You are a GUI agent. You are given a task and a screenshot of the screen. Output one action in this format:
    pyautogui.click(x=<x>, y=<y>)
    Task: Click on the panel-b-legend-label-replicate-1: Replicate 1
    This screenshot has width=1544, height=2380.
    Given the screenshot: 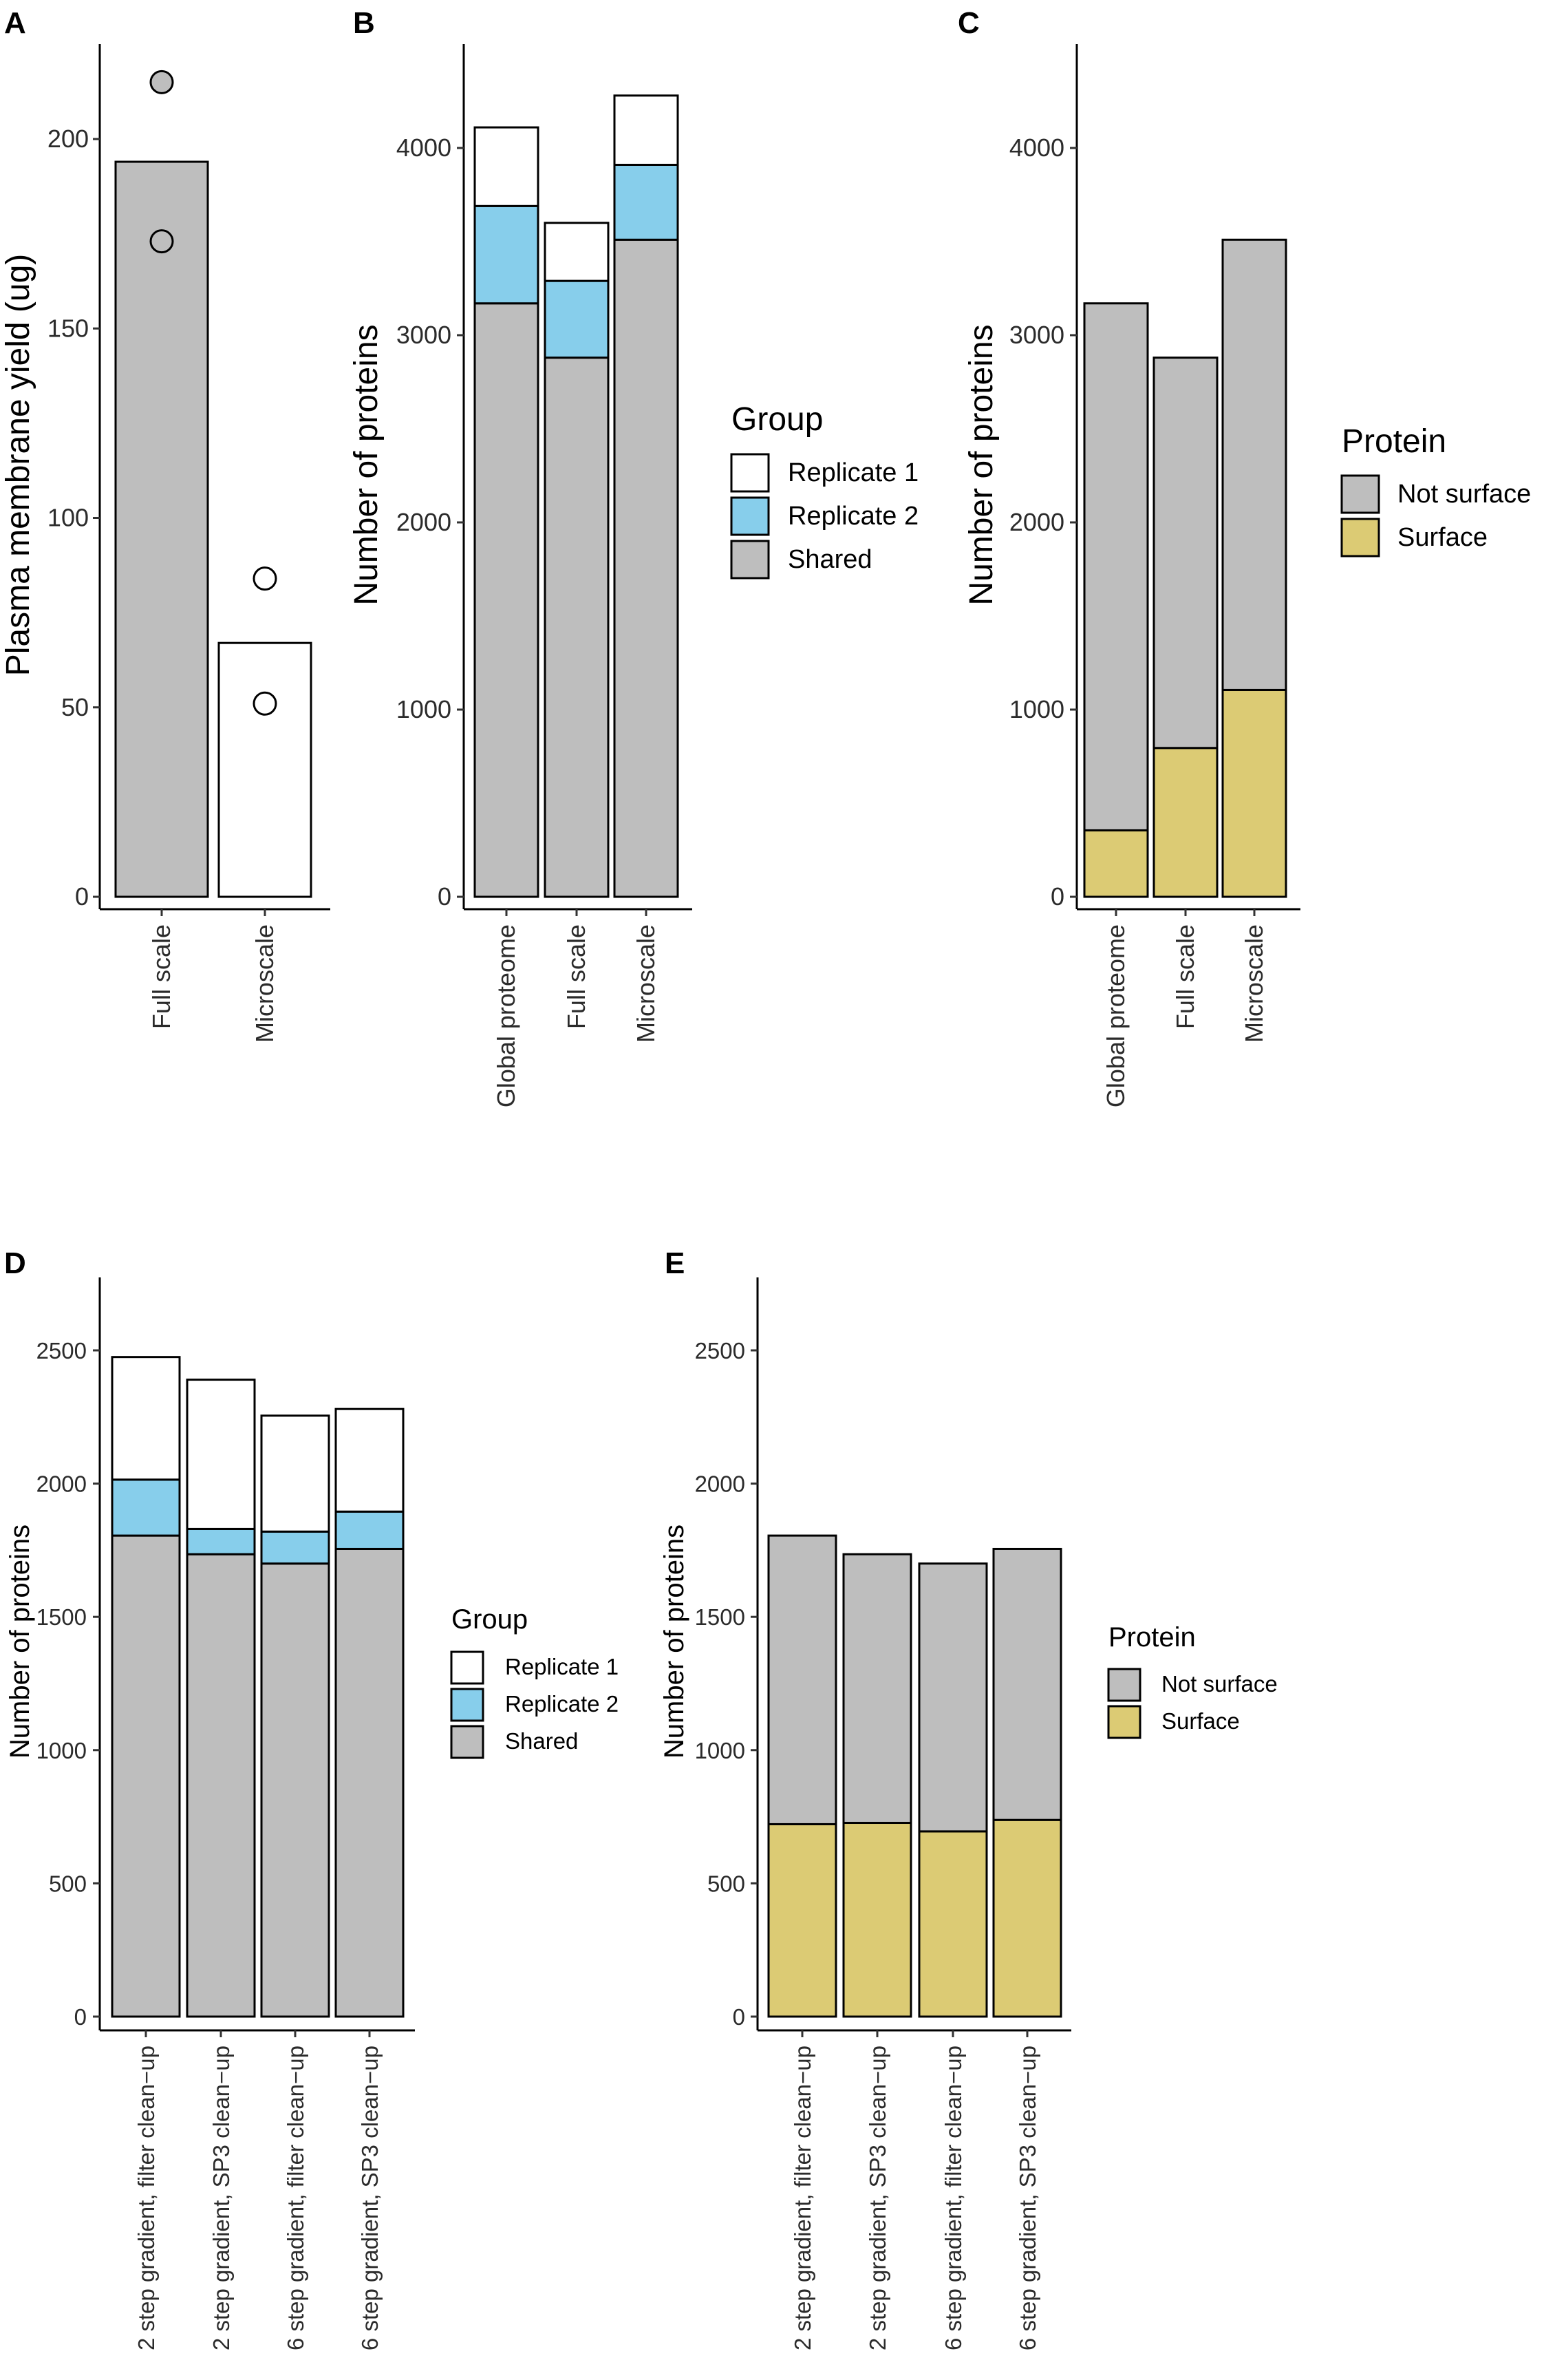 What is the action you would take?
    pyautogui.click(x=853, y=472)
    